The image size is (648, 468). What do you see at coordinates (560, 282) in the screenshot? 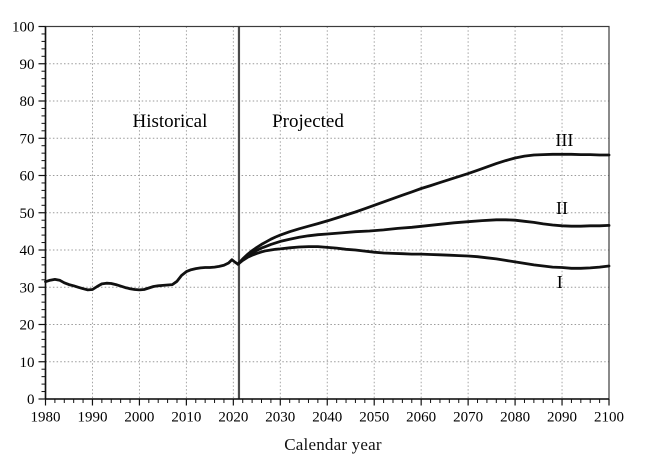
I see `series-label-alternative-I: I` at bounding box center [560, 282].